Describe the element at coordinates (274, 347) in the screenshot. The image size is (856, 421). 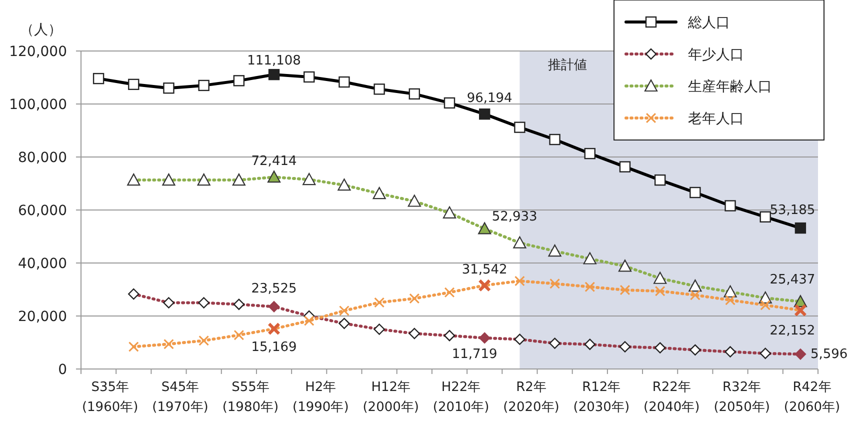
I see `data-label: 15,169` at that location.